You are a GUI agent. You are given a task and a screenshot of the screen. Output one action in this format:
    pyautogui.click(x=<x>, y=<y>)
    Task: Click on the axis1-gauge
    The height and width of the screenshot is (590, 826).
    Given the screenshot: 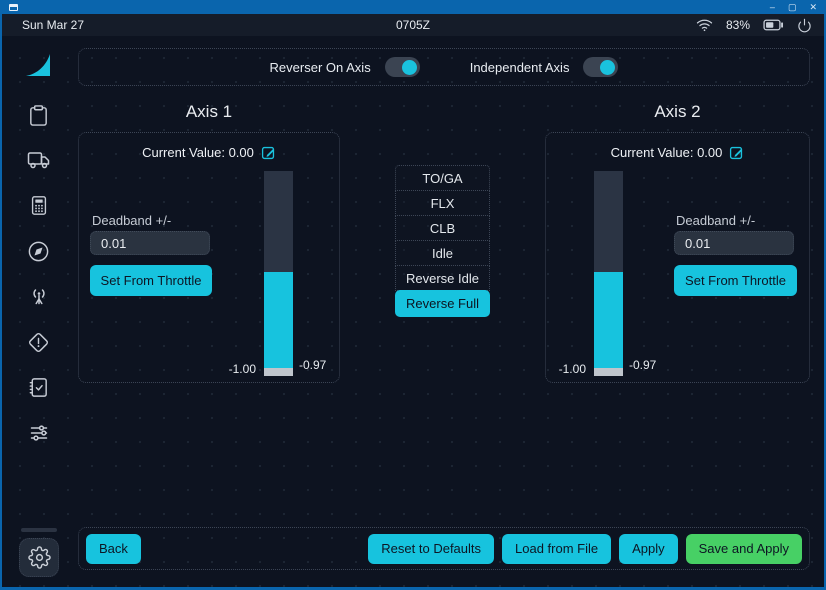 What is the action you would take?
    pyautogui.click(x=278, y=273)
    